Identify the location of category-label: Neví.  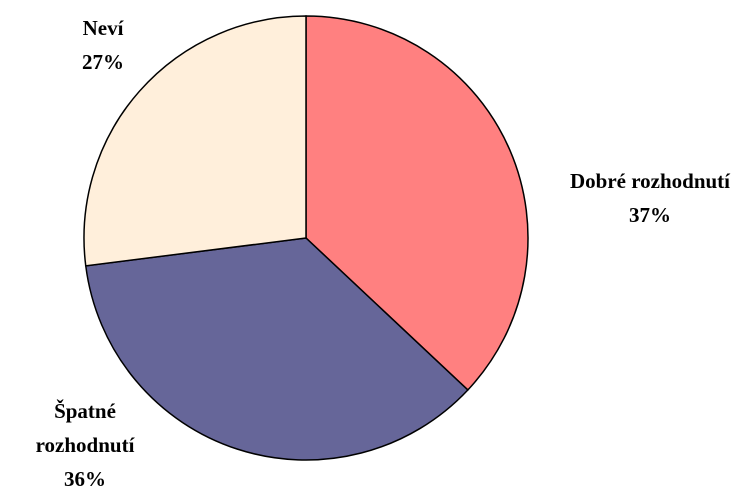
(103, 28).